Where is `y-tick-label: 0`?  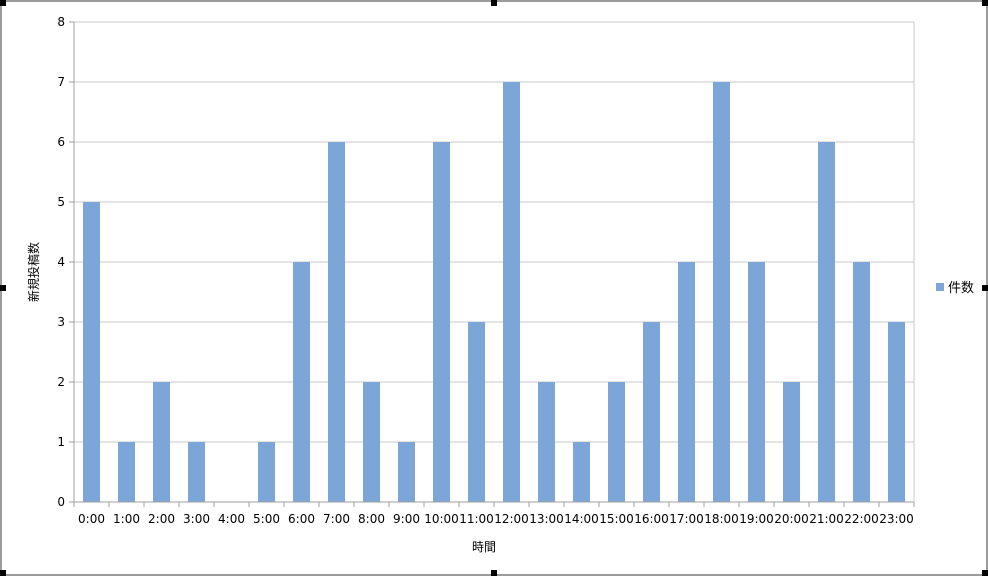
y-tick-label: 0 is located at coordinates (61, 502).